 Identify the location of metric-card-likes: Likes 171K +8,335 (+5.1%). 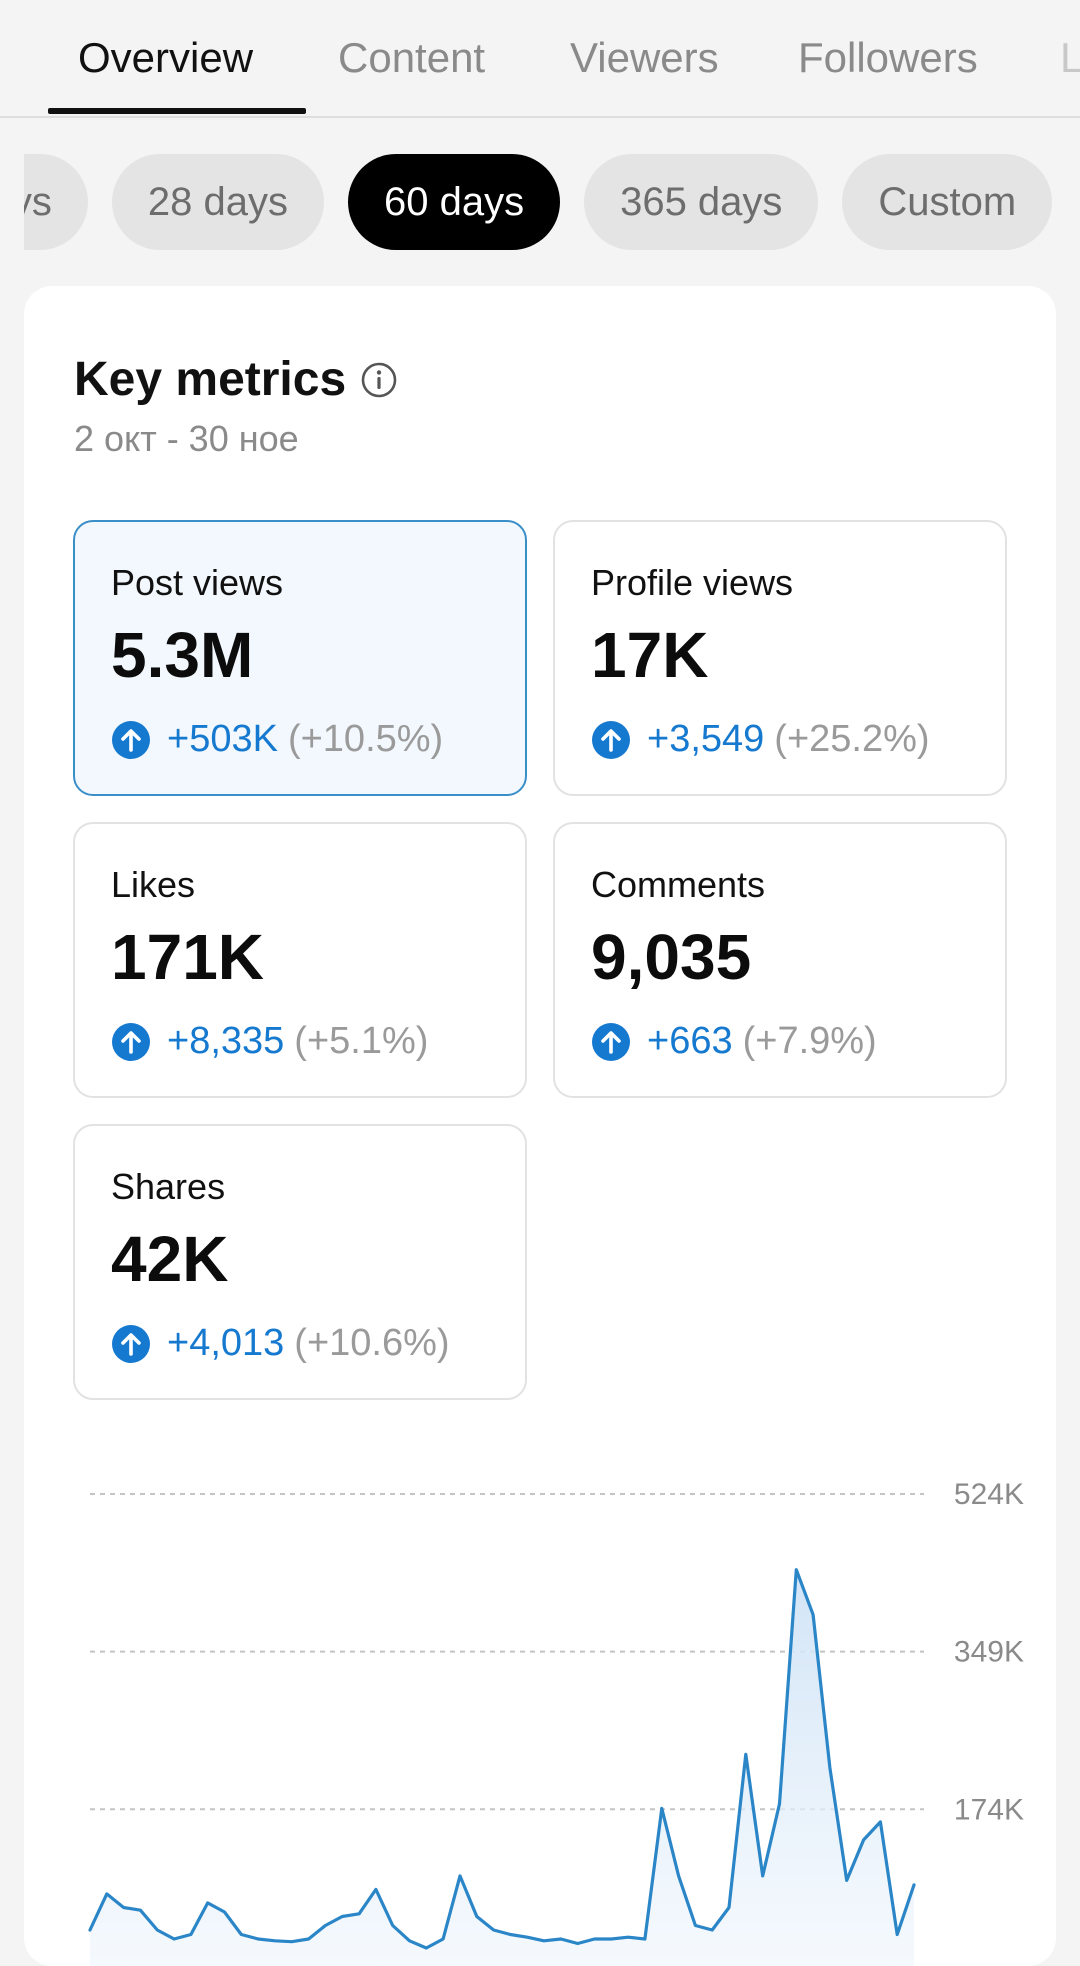
(300, 960).